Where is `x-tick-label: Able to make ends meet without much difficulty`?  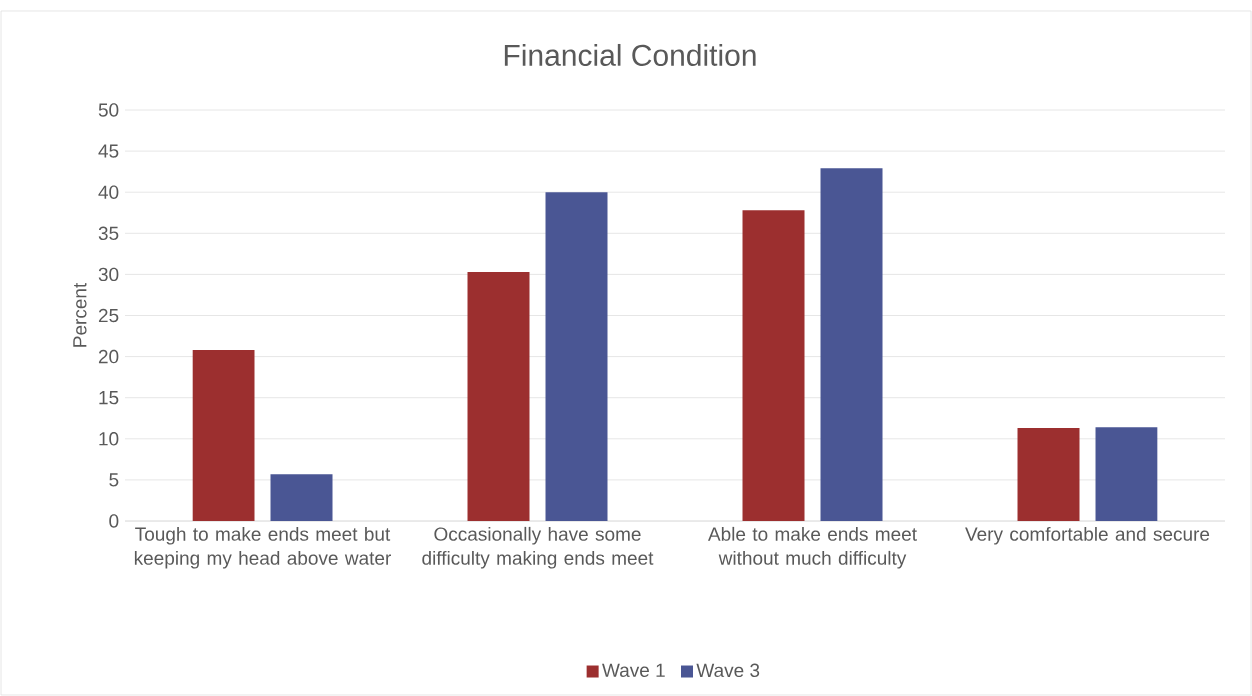 x-tick-label: Able to make ends meet without much difficulty is located at coordinates (812, 547).